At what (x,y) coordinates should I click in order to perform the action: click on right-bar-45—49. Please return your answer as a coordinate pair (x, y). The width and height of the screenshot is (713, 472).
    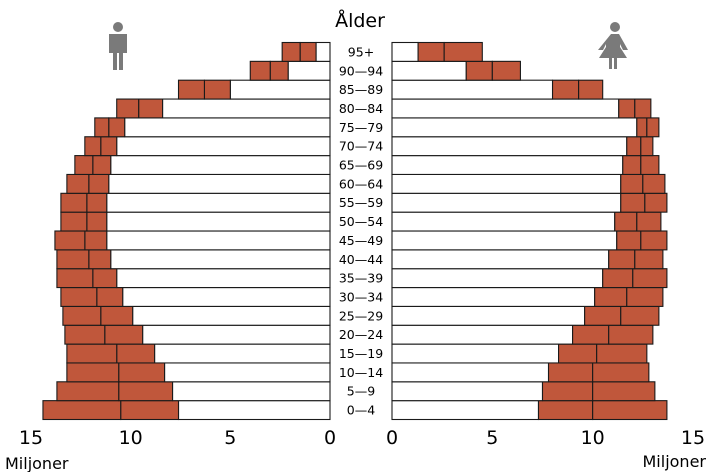
    Looking at the image, I should click on (529, 240).